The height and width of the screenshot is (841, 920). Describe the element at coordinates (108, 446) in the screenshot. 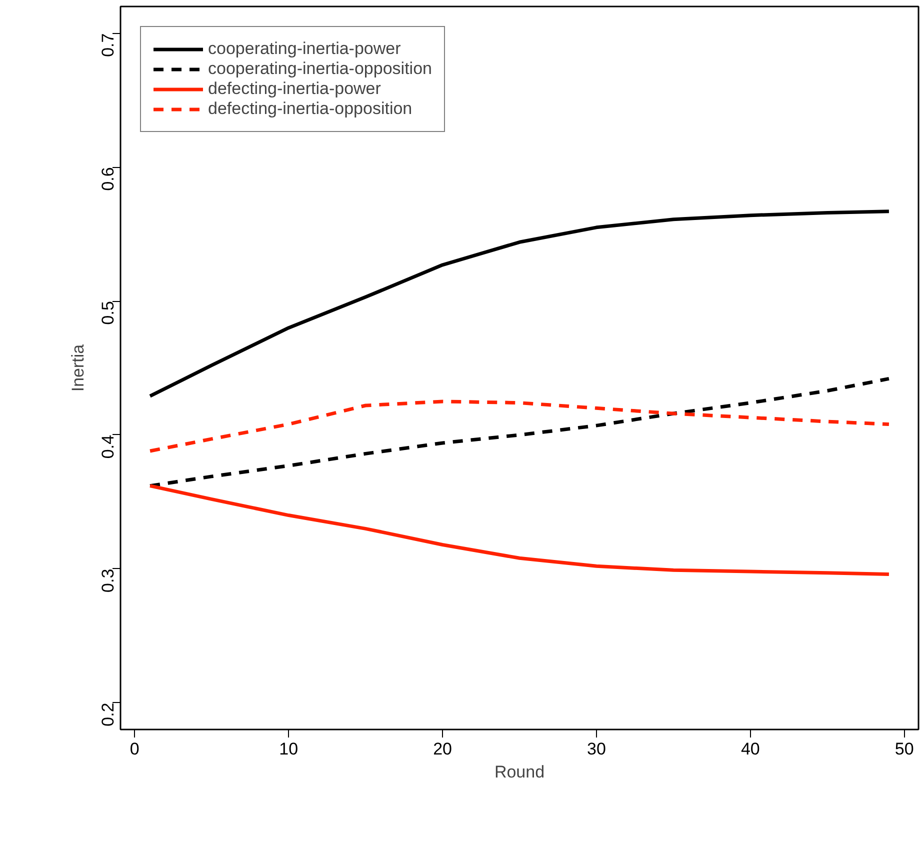

I see `y-tick-label: 0.4` at that location.